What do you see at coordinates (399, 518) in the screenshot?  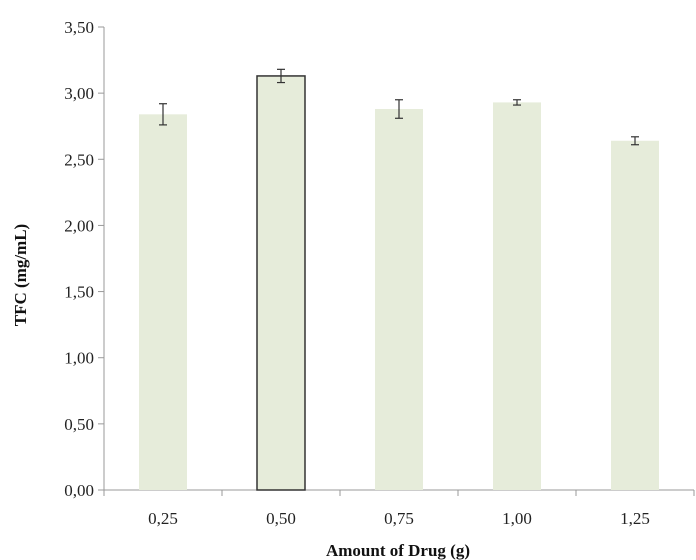 I see `x-tick-label: 0,75` at bounding box center [399, 518].